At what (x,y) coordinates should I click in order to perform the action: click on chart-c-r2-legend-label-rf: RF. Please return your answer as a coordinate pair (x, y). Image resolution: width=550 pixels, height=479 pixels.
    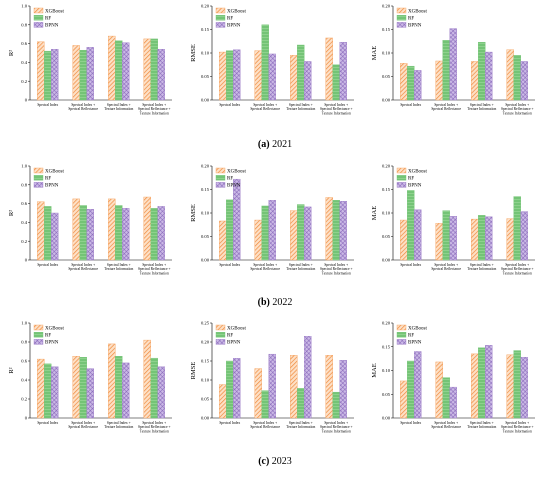
    Looking at the image, I should click on (48, 336).